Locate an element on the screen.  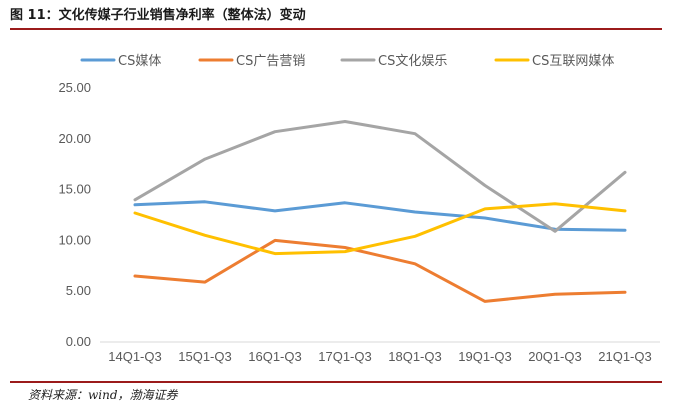
legend-label: CS文化娱乐 is located at coordinates (412, 61).